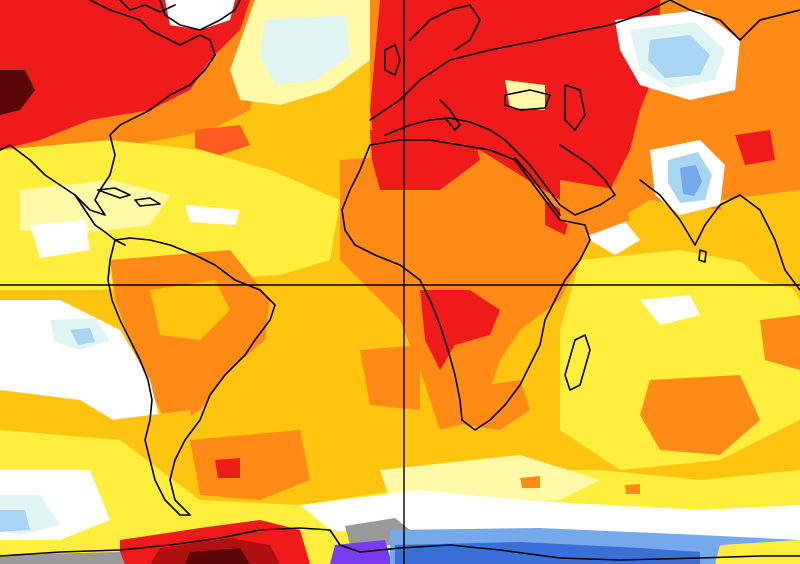 The image size is (800, 564). What do you see at coordinates (250, 465) in the screenshot?
I see `anomaly-region-south-atlantic-orange` at bounding box center [250, 465].